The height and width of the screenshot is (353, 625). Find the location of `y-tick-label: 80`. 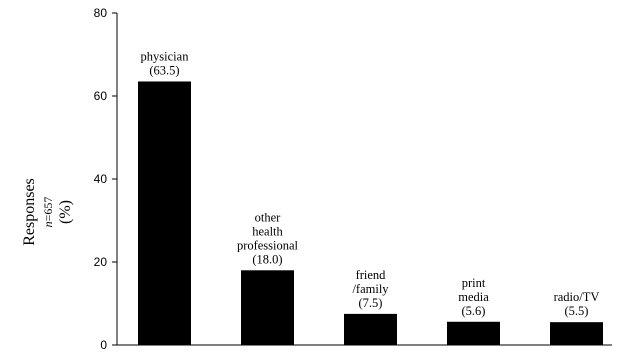

y-tick-label: 80 is located at coordinates (101, 13).